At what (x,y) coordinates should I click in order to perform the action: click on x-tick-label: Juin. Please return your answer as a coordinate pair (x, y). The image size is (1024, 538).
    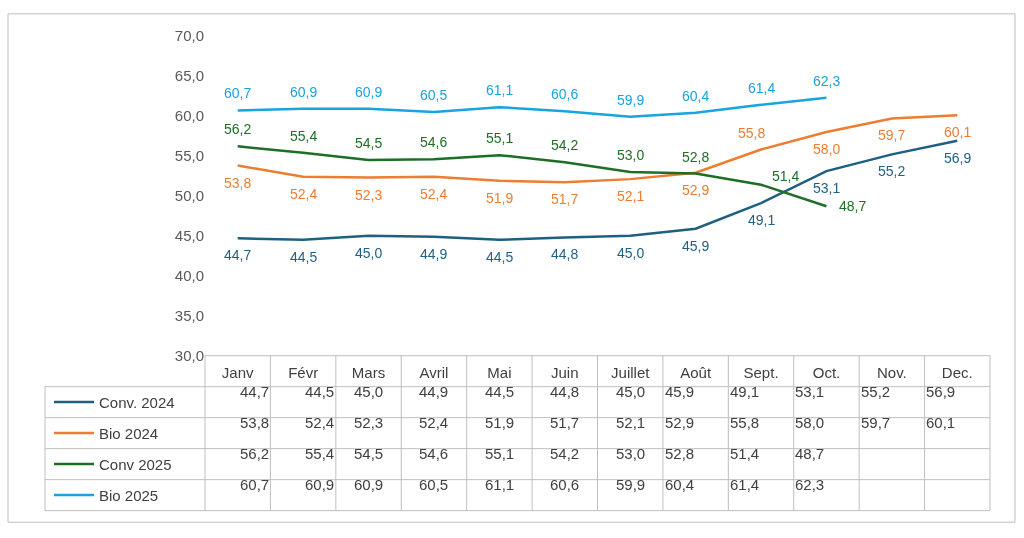
    Looking at the image, I should click on (565, 372).